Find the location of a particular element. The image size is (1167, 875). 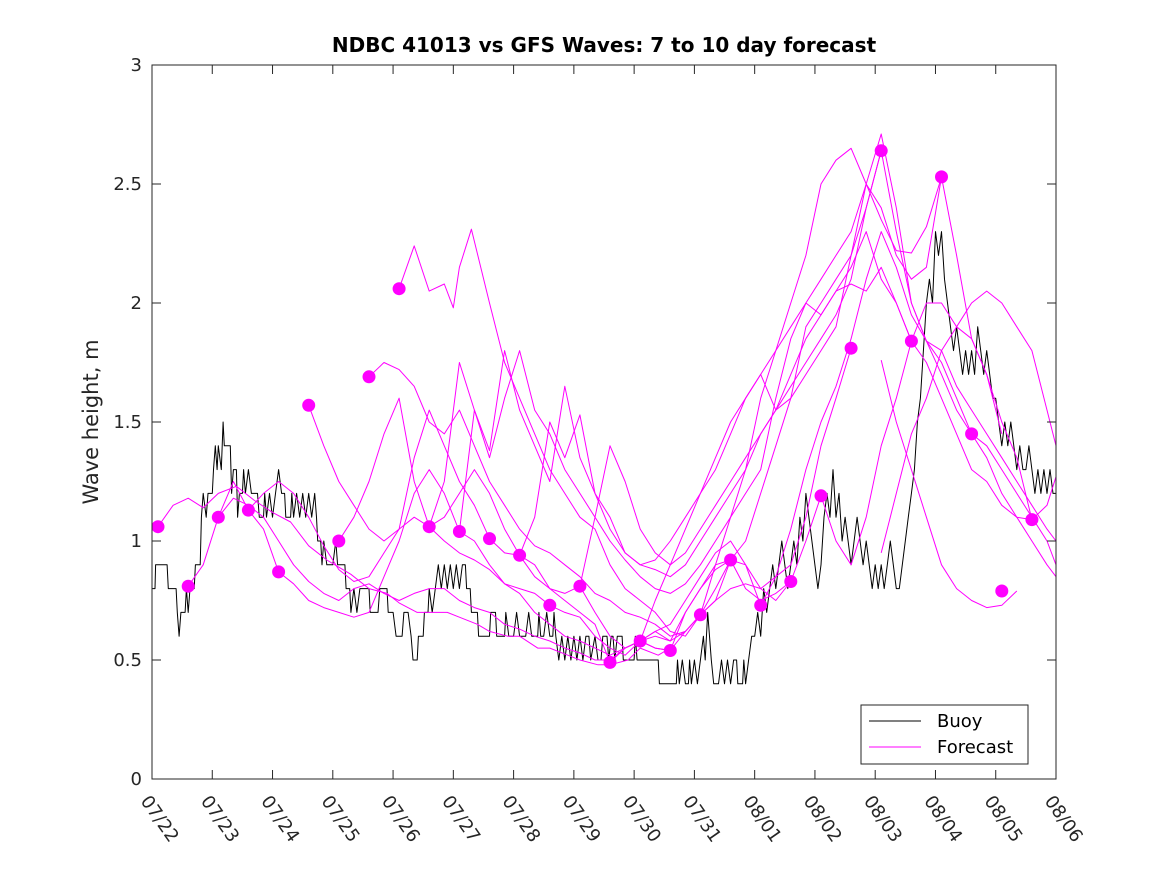

y-tick-label: 0.5 is located at coordinates (127, 660).